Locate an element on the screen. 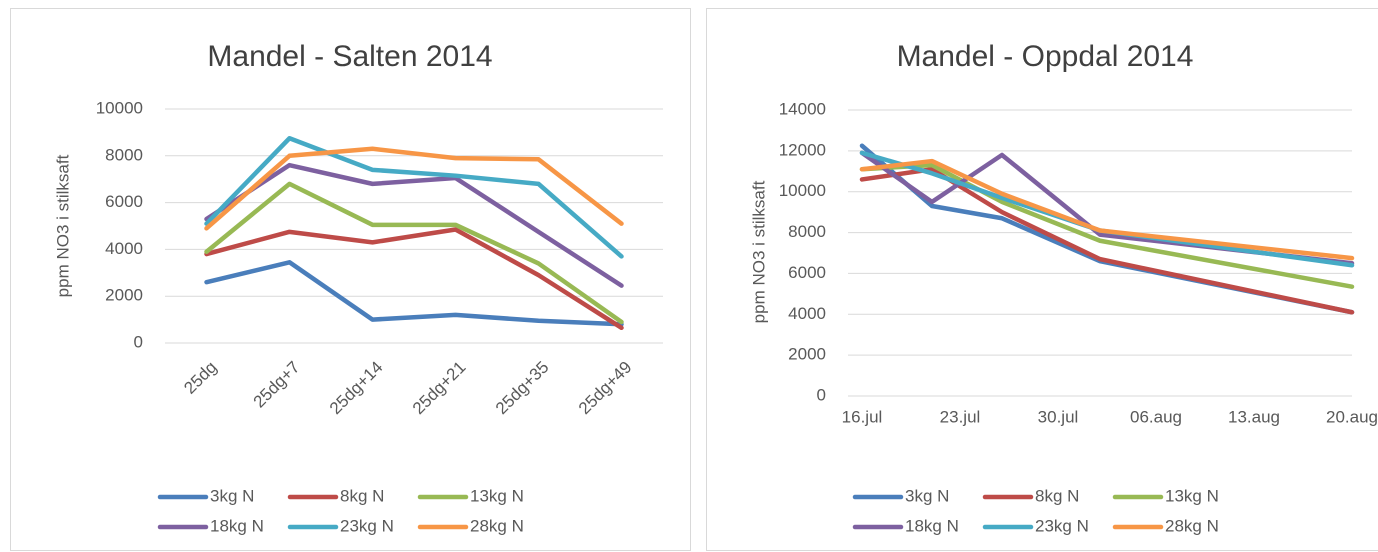 This screenshot has height=552, width=1378. chart-title: Mandel - Salten 2014 is located at coordinates (349, 56).